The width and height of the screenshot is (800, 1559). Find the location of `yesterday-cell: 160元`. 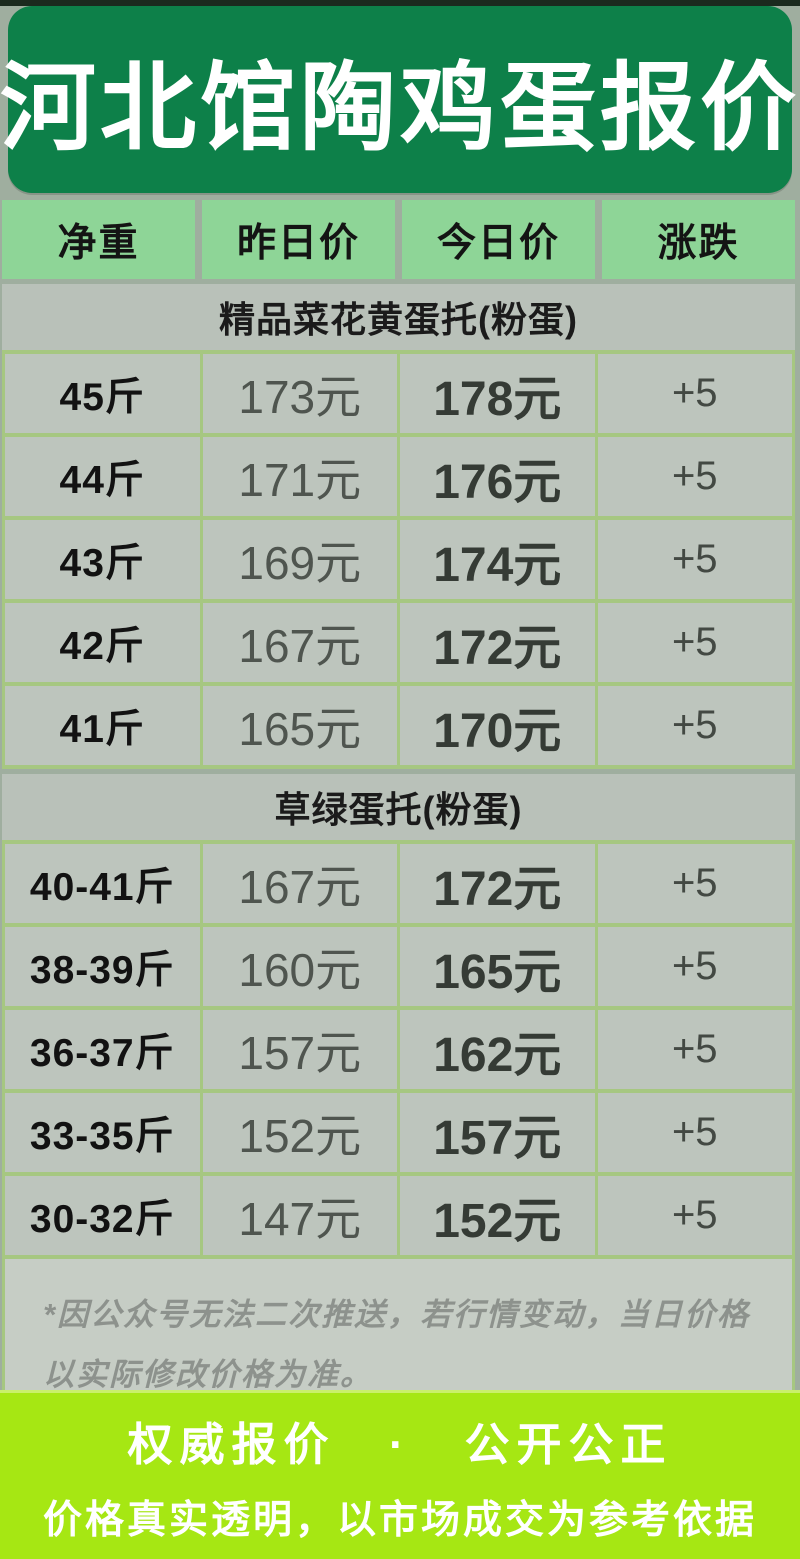

yesterday-cell: 160元 is located at coordinates (301, 968).